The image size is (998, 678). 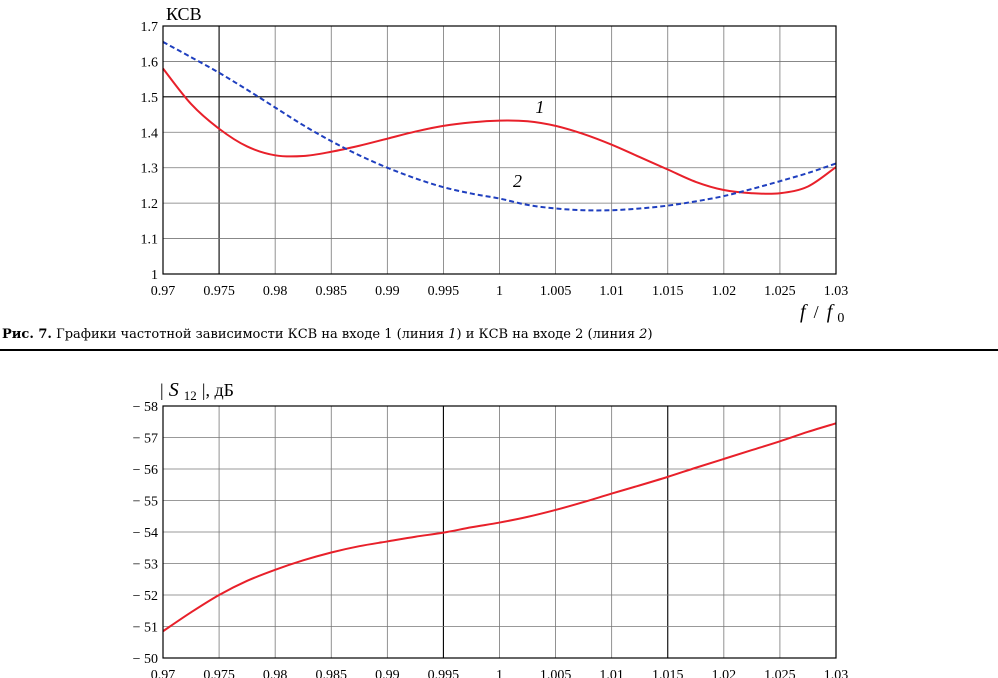 What do you see at coordinates (190, 395) in the screenshot?
I see `s12-label-sub: 12` at bounding box center [190, 395].